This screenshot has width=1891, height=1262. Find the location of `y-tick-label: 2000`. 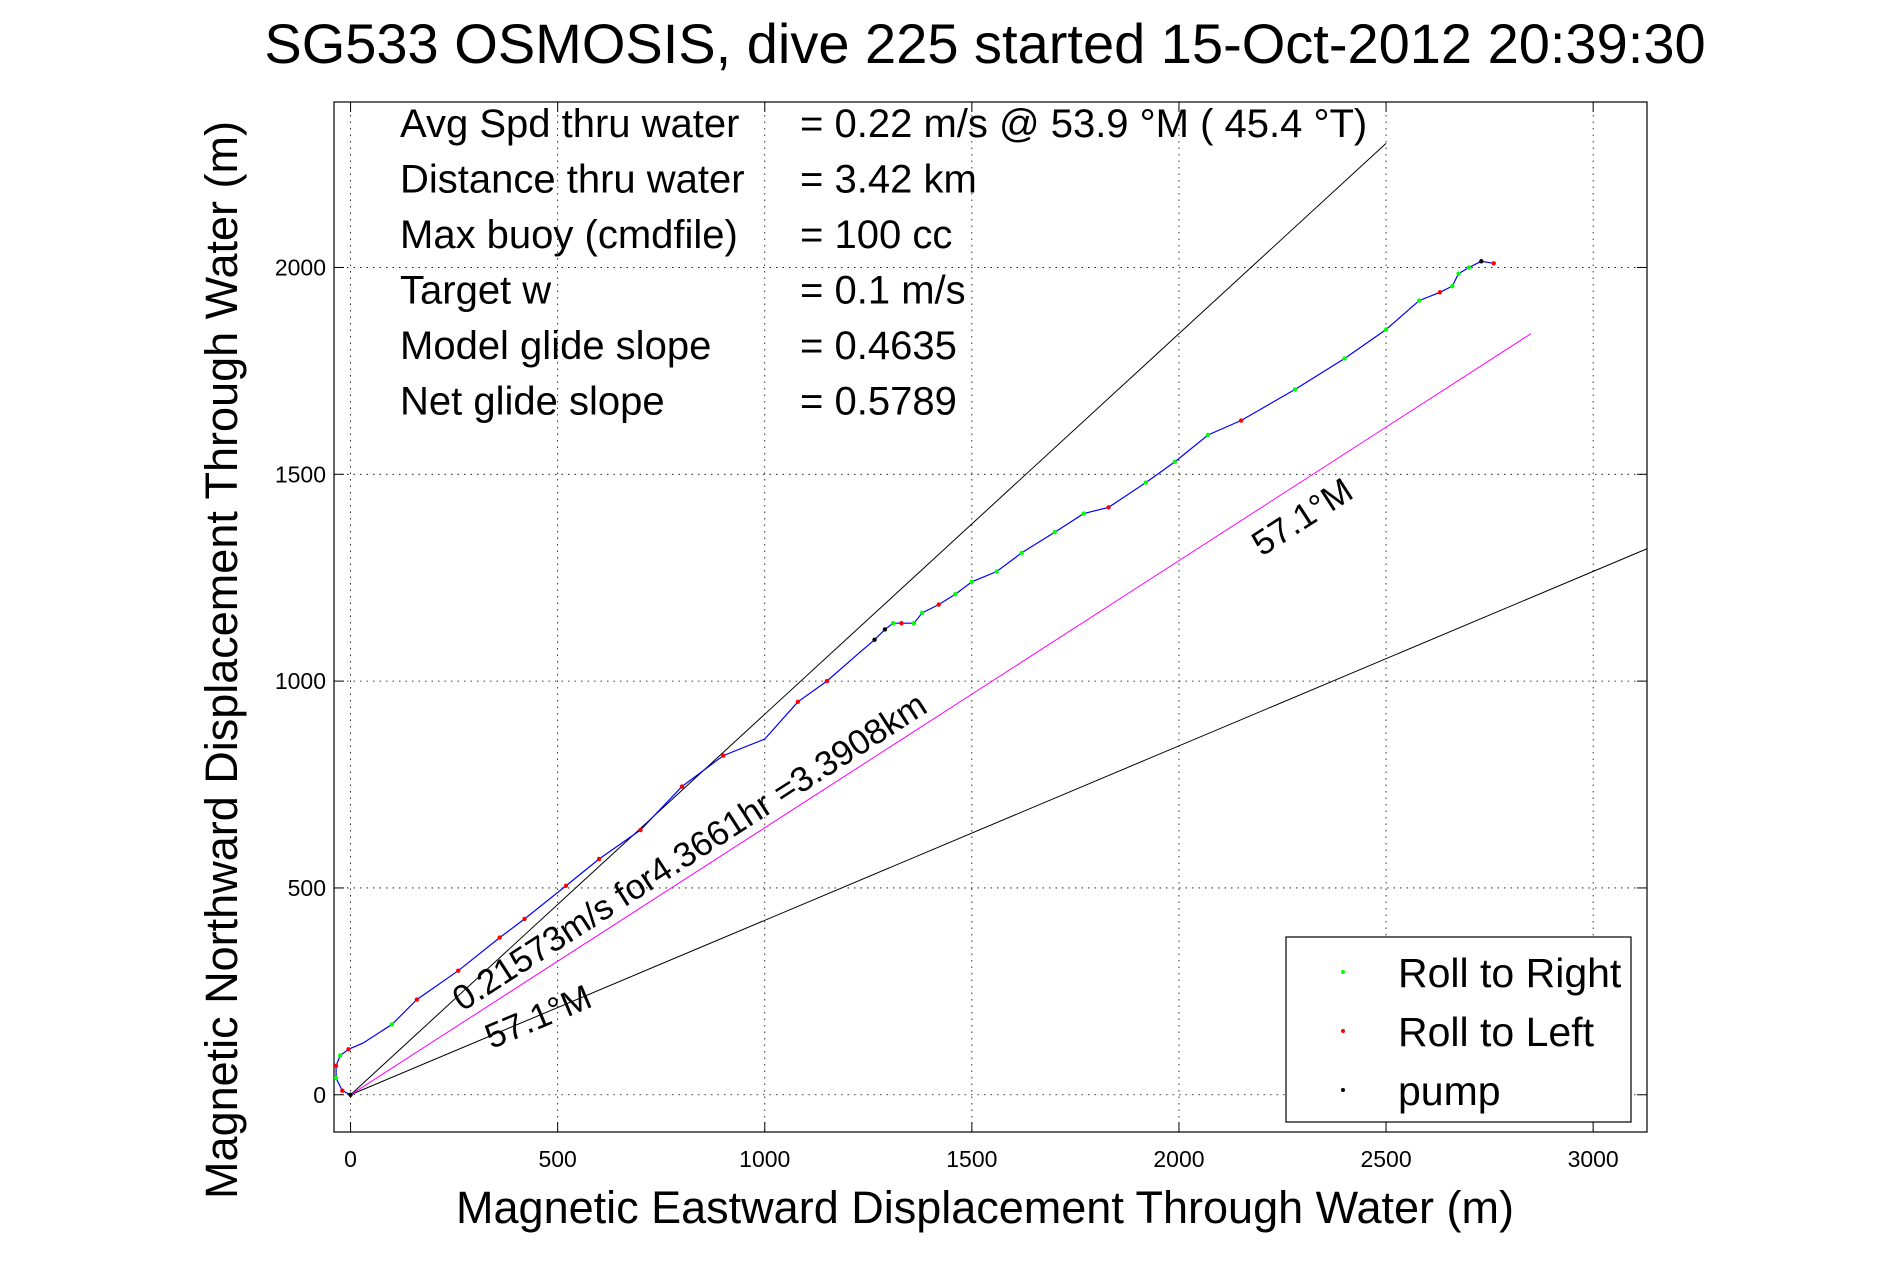

y-tick-label: 2000 is located at coordinates (300, 267).